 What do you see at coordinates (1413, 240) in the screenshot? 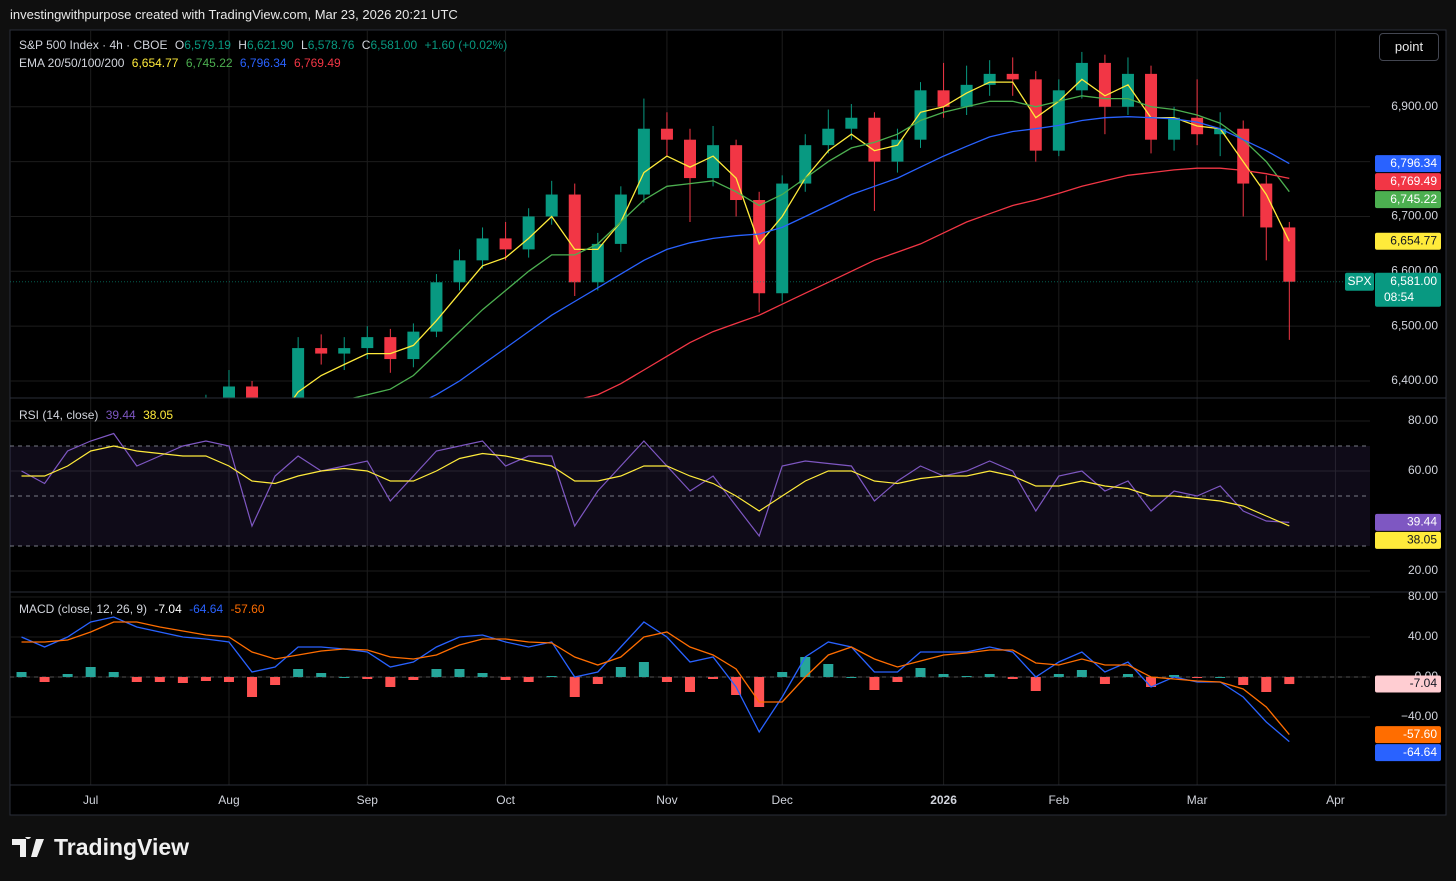
I see `value-badge-label: 6,654.77` at bounding box center [1413, 240].